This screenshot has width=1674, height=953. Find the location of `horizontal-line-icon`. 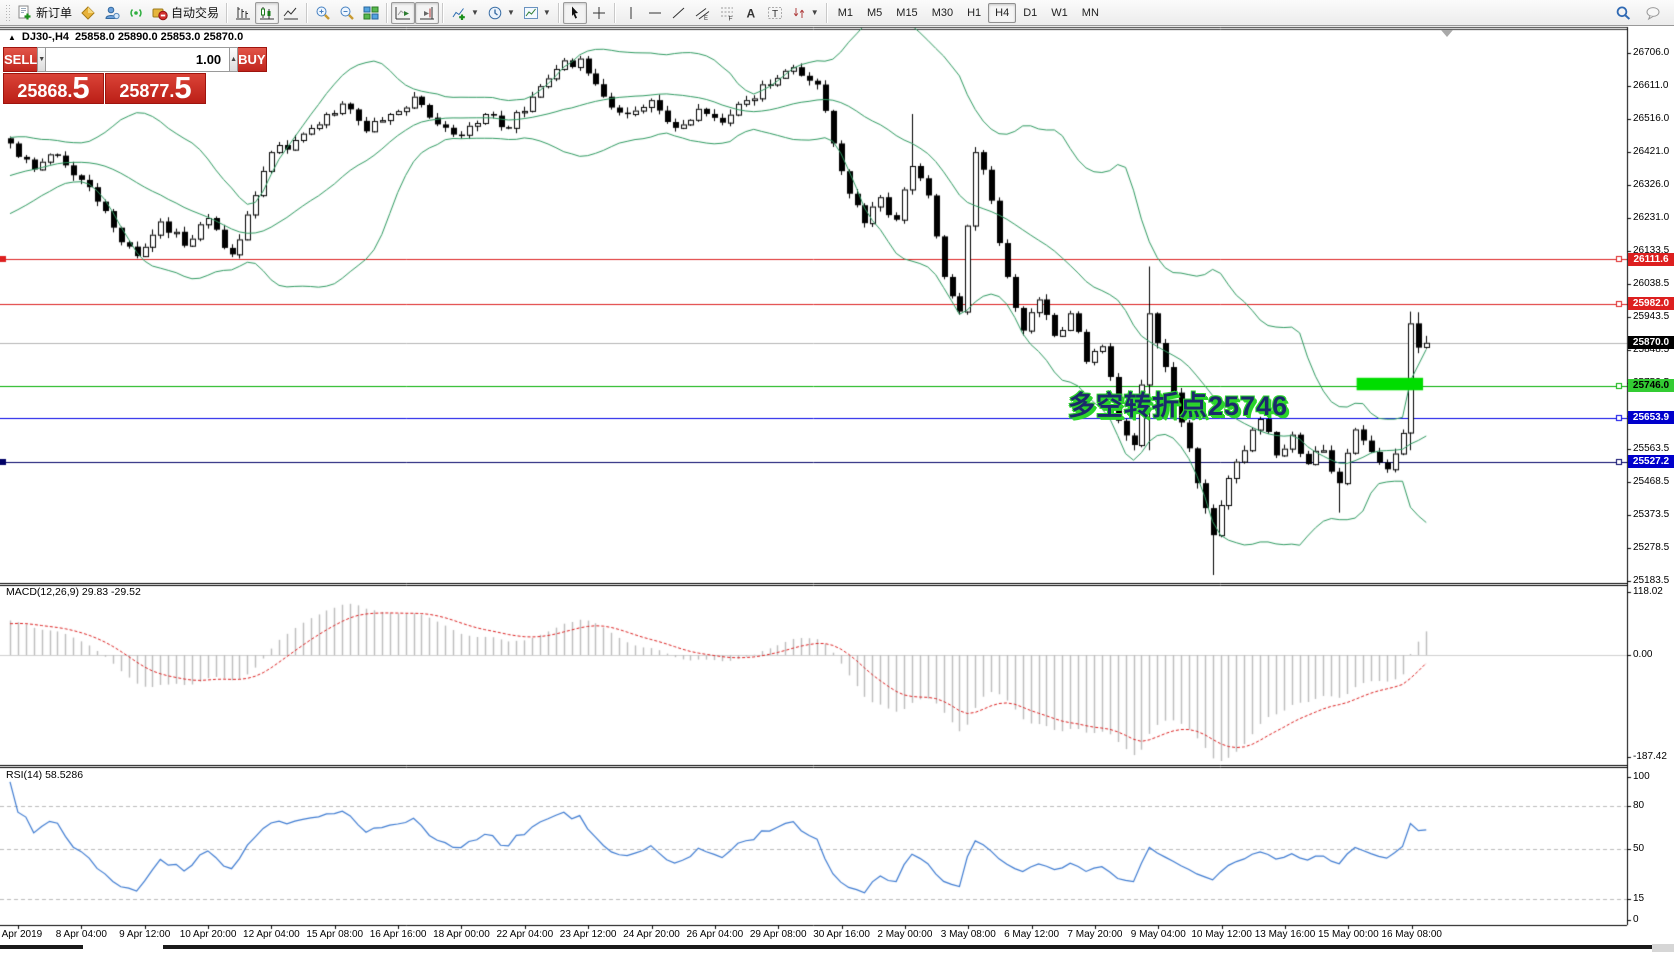

horizontal-line-icon is located at coordinates (655, 13).